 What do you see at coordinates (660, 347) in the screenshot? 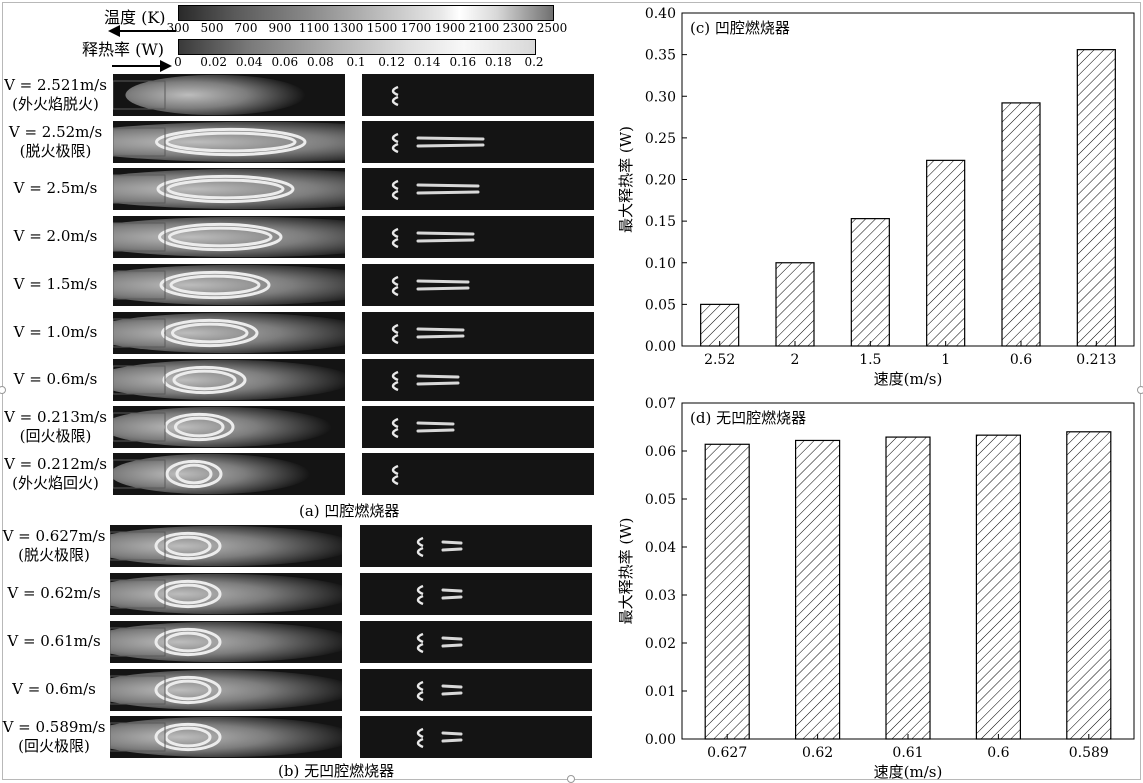
I see `y-tick-label: 0.00` at bounding box center [660, 347].